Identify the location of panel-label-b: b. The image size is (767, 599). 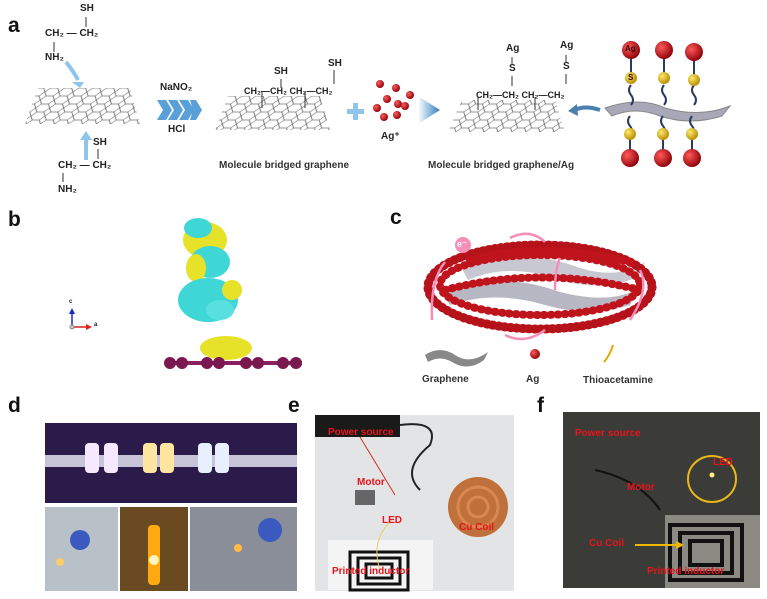
(14, 219).